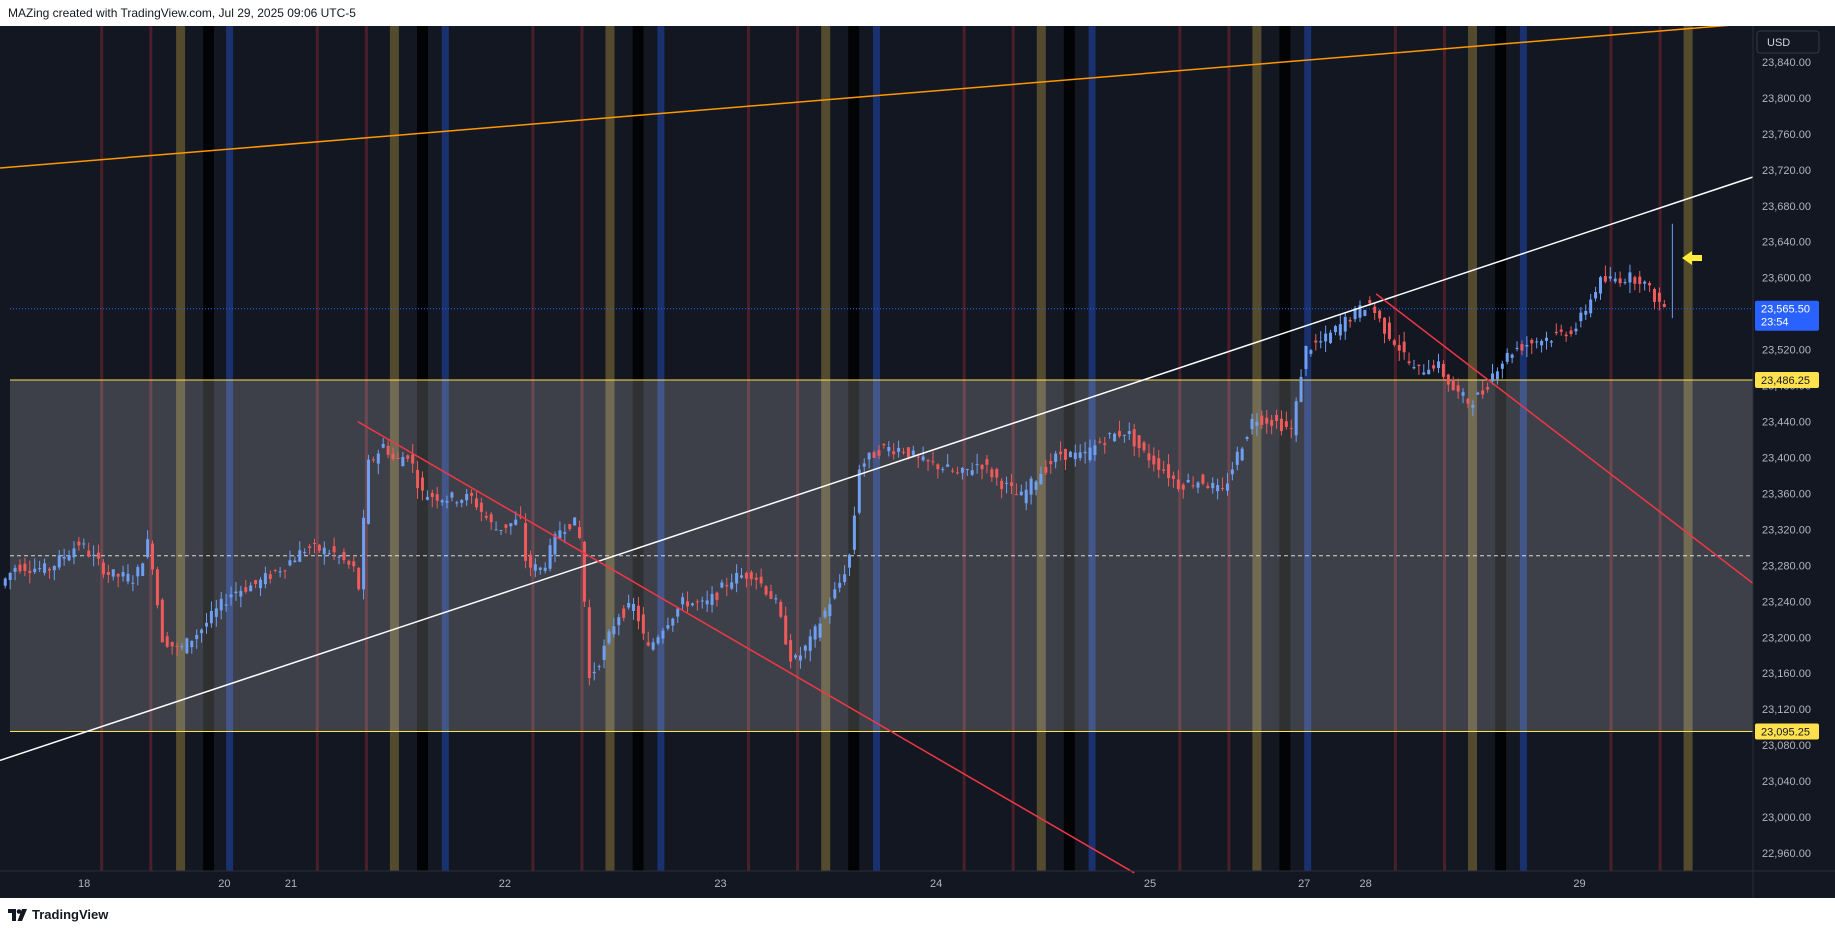 The height and width of the screenshot is (933, 1835). I want to click on currency-badge: USD, so click(1788, 42).